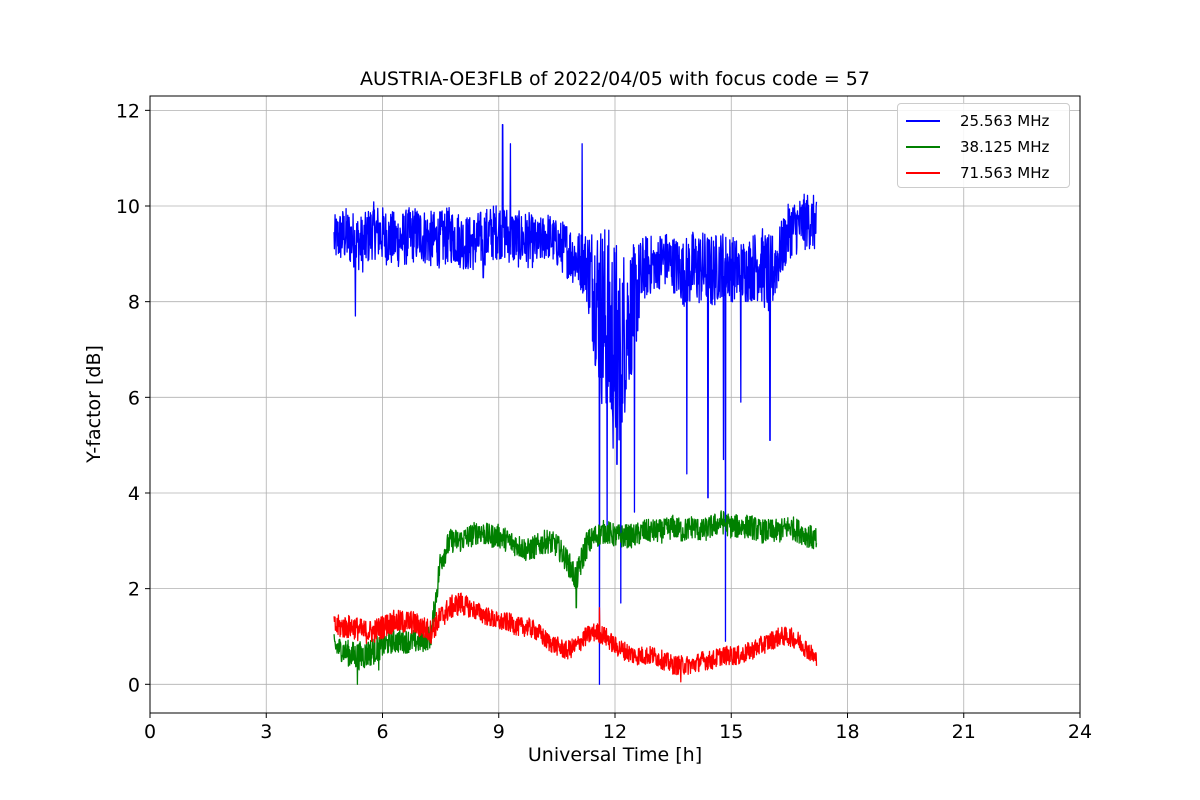  What do you see at coordinates (1005, 147) in the screenshot?
I see `legend-label: 38.125 MHz` at bounding box center [1005, 147].